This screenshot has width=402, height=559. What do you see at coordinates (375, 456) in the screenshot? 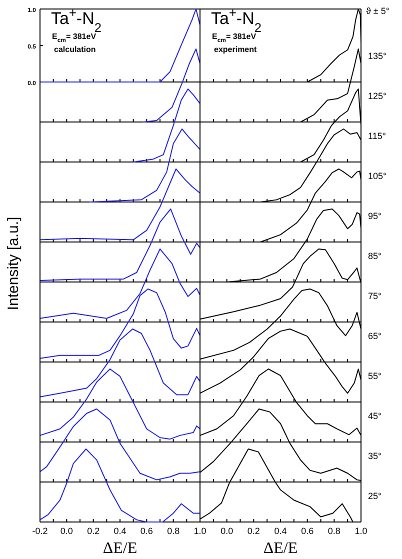
I see `y2-axis-title: 35°` at bounding box center [375, 456].